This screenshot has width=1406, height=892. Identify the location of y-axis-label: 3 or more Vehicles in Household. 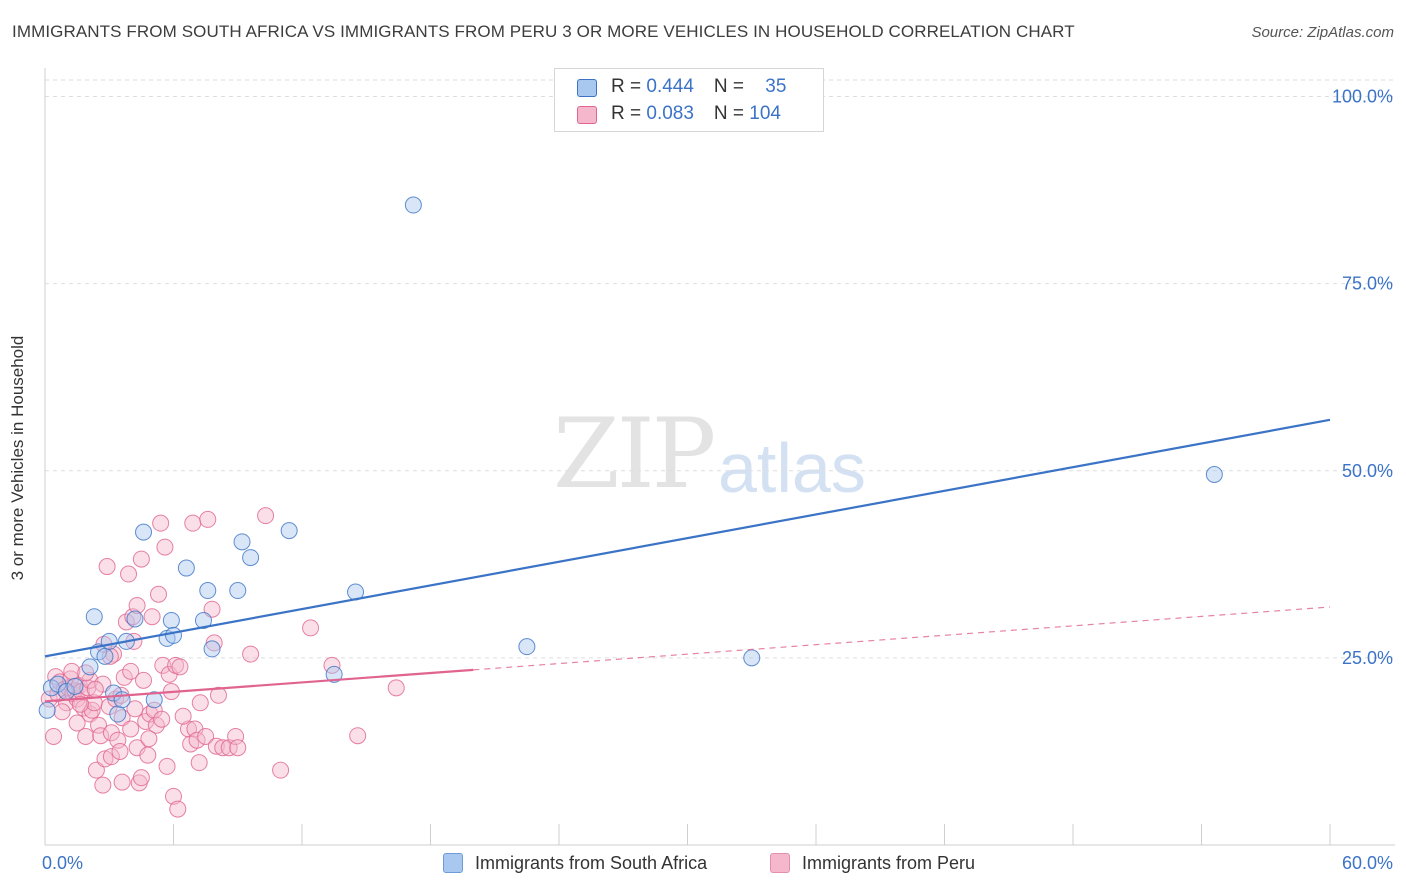
(17, 458).